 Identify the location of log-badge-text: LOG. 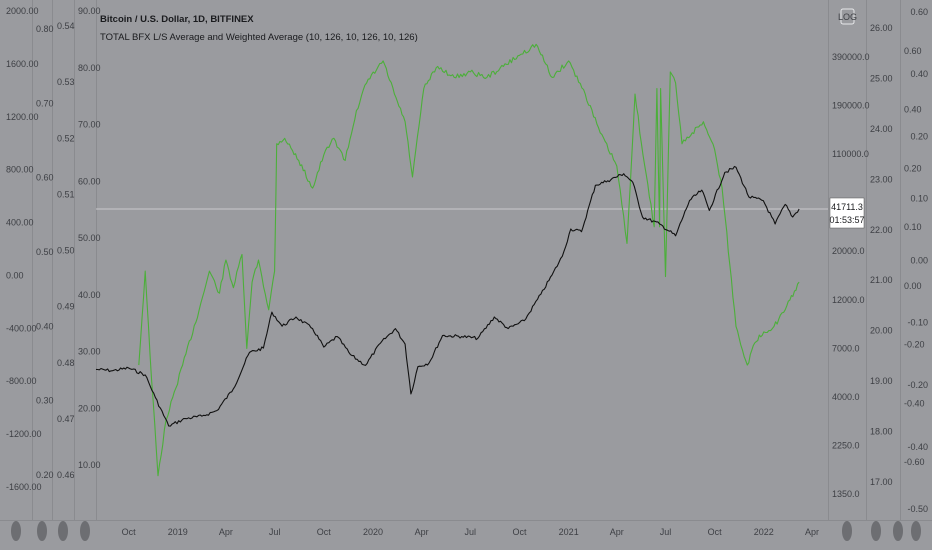
(847, 17).